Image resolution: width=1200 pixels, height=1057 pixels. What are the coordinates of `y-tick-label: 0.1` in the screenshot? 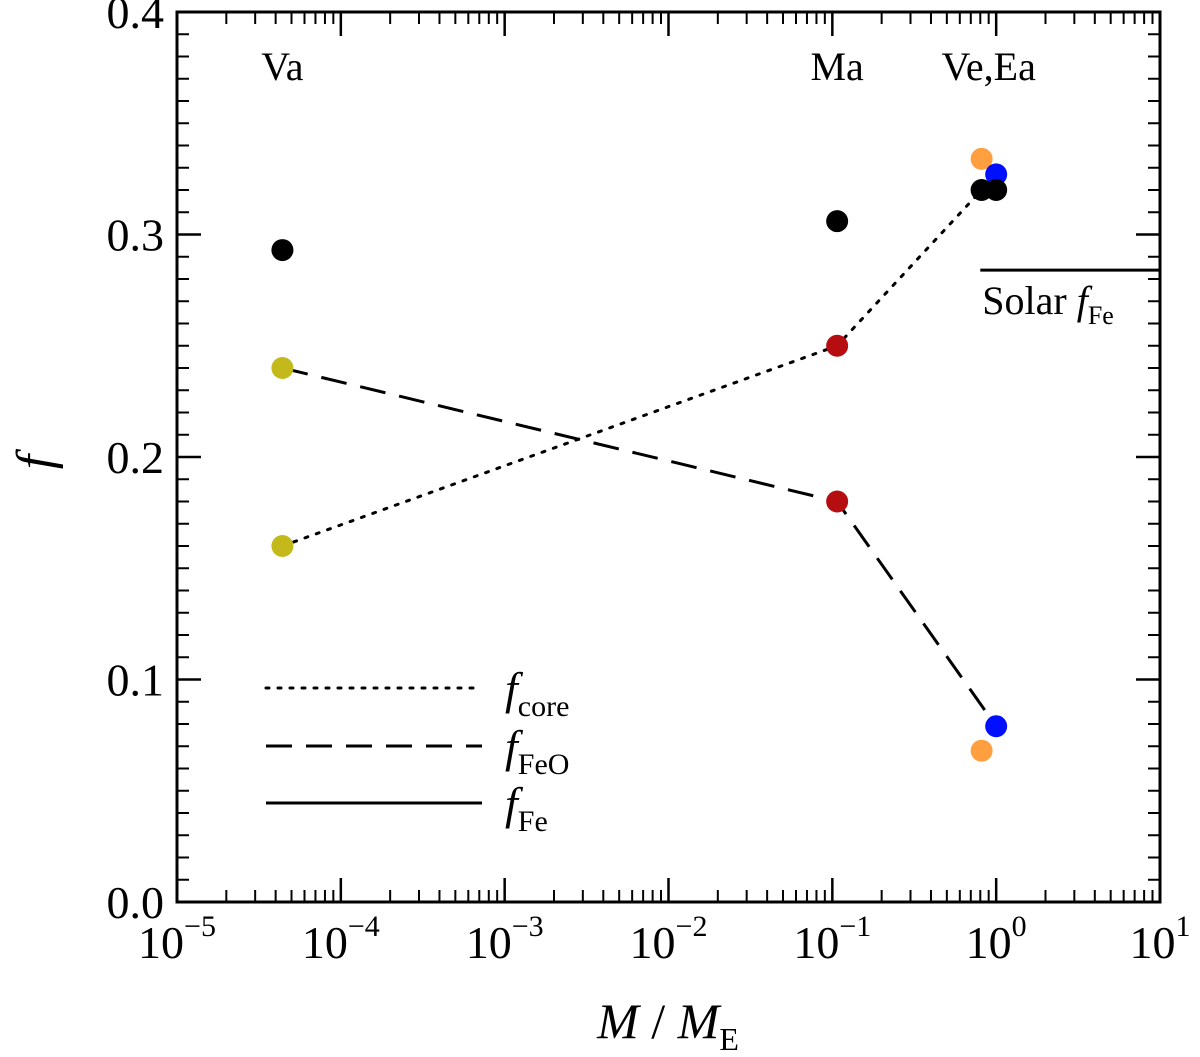 It's located at (136, 680).